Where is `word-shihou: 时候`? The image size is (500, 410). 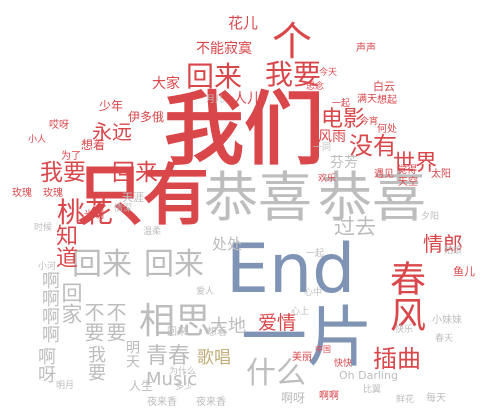 word-shihou: 时候 is located at coordinates (43, 228).